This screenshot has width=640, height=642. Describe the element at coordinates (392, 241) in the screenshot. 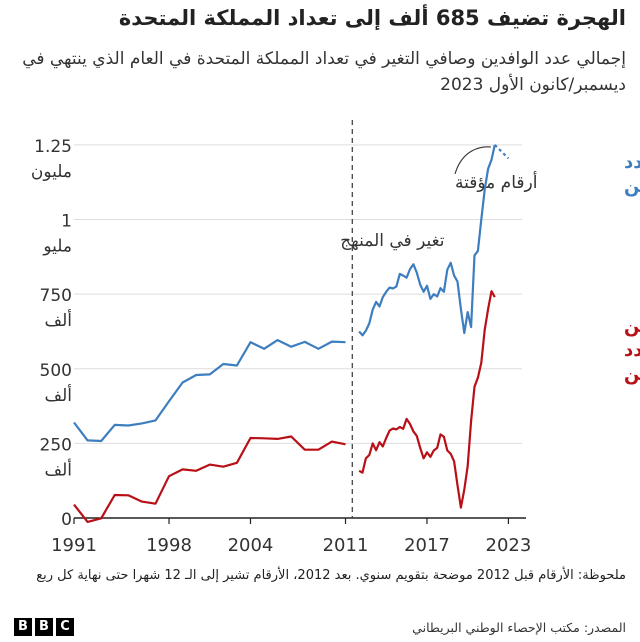

I see `method-change-label: تغير في المنهج` at that location.